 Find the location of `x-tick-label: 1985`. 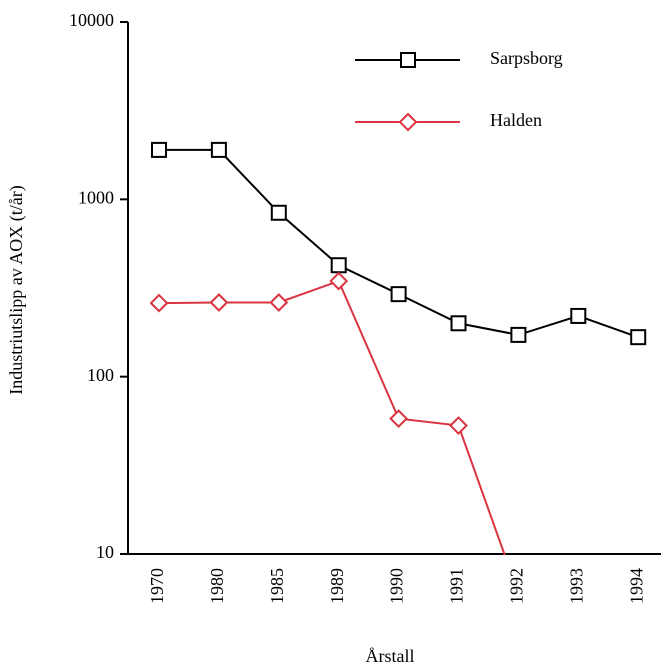

x-tick-label: 1985 is located at coordinates (277, 586).